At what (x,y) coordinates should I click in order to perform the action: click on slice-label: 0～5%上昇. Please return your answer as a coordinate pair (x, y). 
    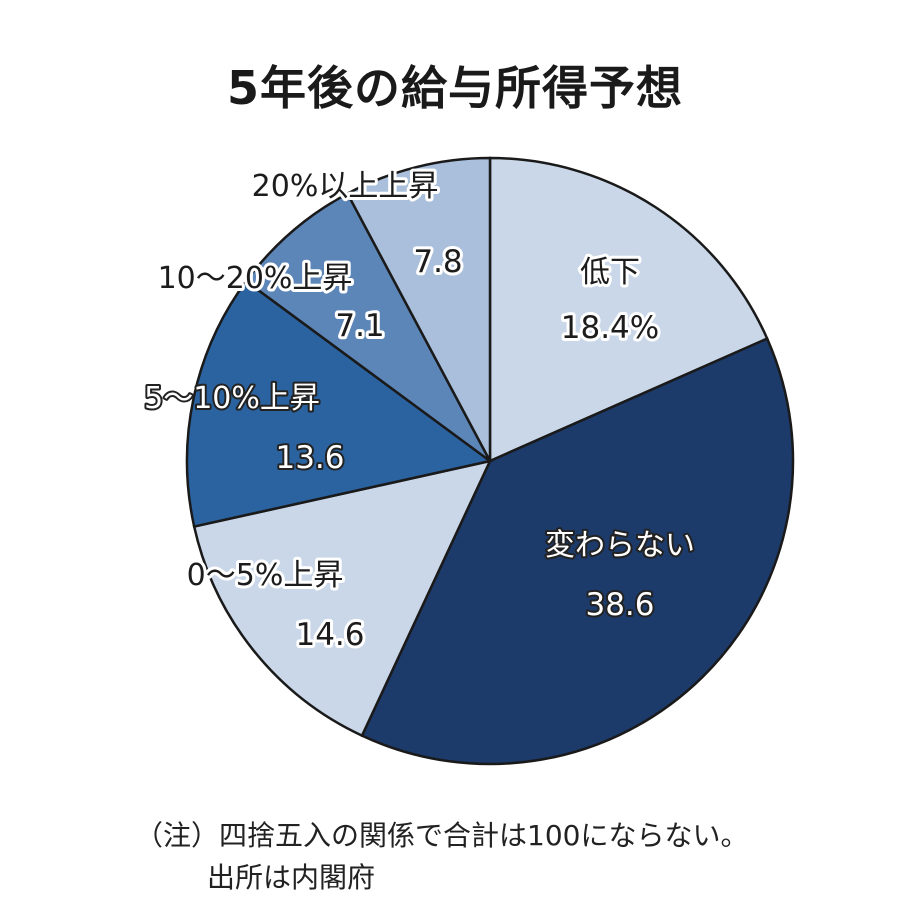
    Looking at the image, I should click on (265, 575).